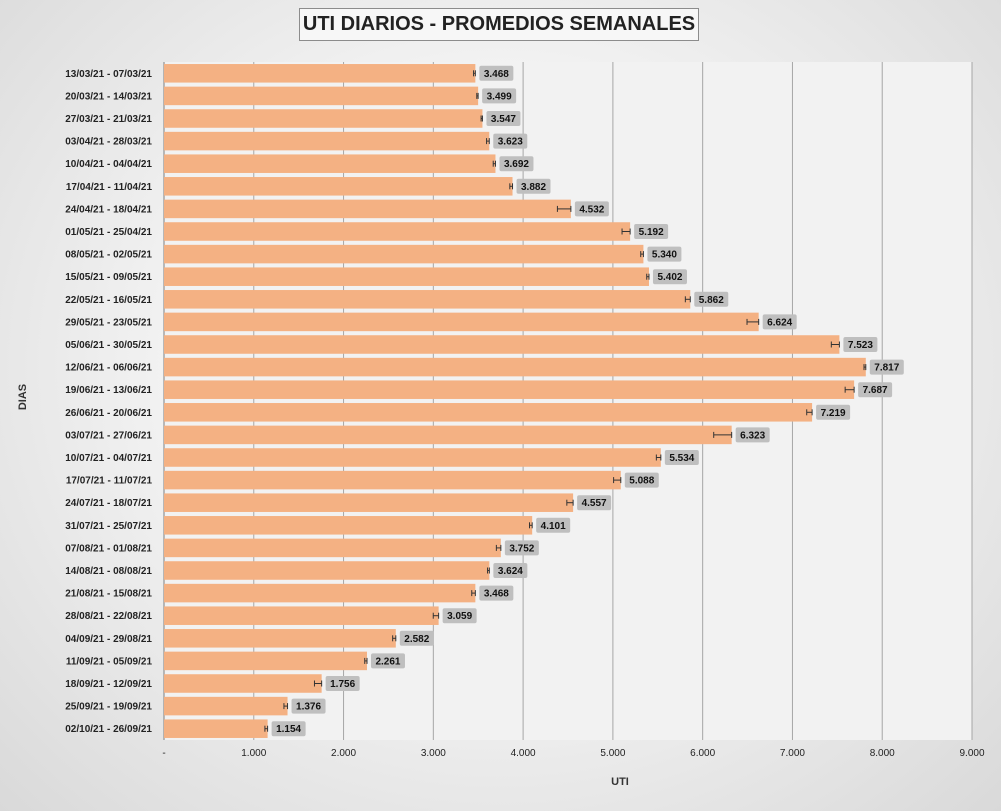 Image resolution: width=1001 pixels, height=811 pixels. Describe the element at coordinates (108, 142) in the screenshot. I see `category-label: 03/04/21 - 28/03/21` at that location.